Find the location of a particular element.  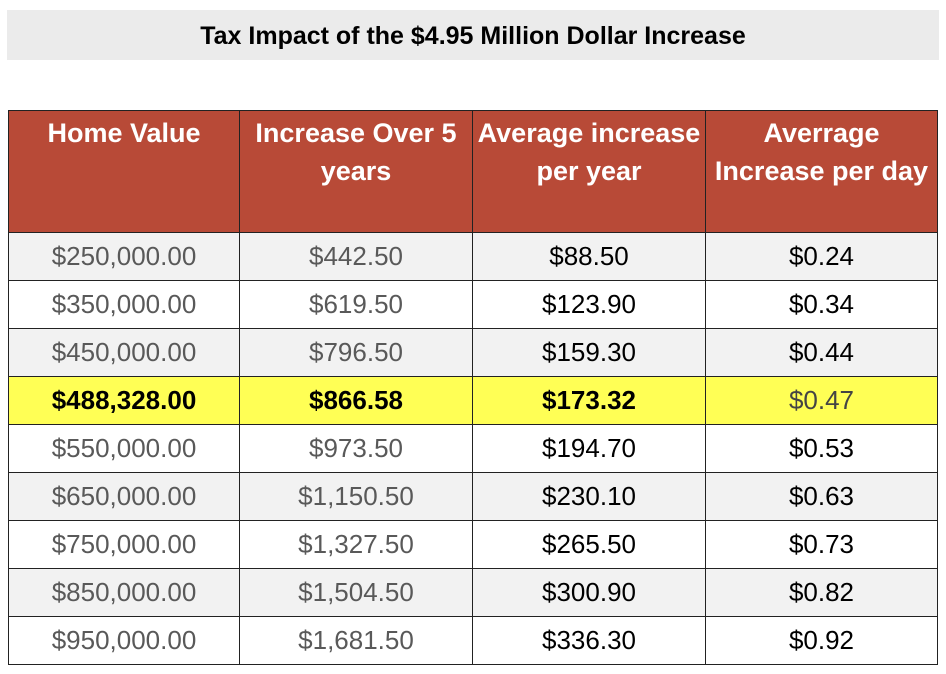

cell-home-value: $850,000.00 is located at coordinates (124, 592).